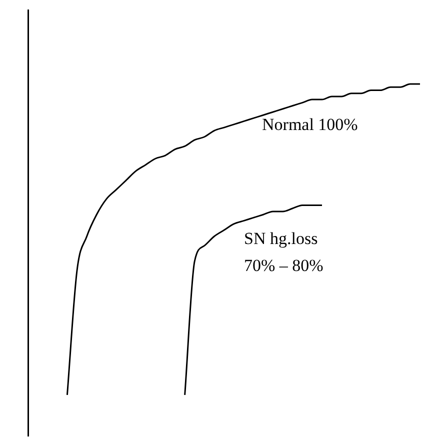 Image resolution: width=424 pixels, height=440 pixels. I want to click on annotation: Normal 100%, so click(310, 124).